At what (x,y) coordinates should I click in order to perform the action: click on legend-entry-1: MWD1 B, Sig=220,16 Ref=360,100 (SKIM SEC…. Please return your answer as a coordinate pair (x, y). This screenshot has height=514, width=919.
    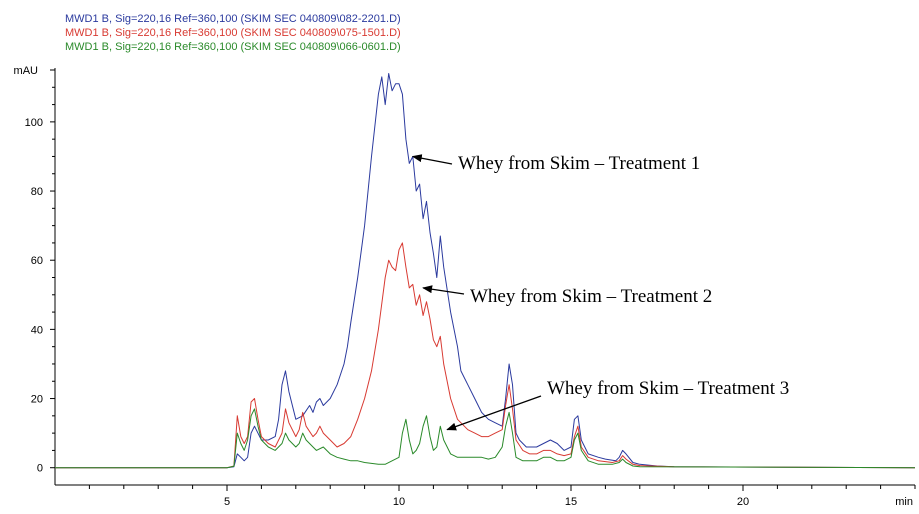
    Looking at the image, I should click on (233, 19).